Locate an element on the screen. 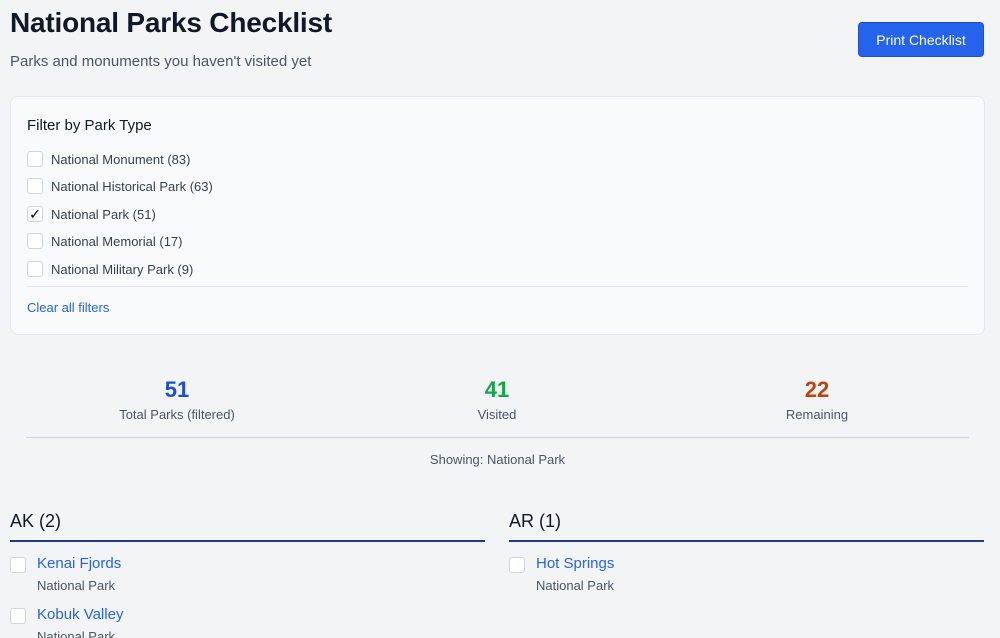 The image size is (1000, 638). stat-total: 51 Total Parks (filtered) is located at coordinates (177, 399).